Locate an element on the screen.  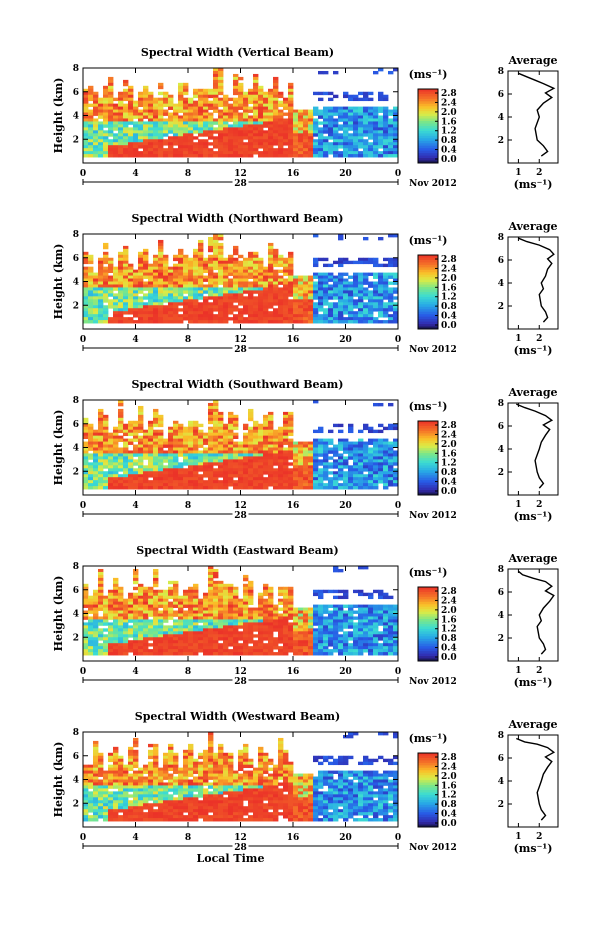
y-tick-label: 8 is located at coordinates (76, 69).